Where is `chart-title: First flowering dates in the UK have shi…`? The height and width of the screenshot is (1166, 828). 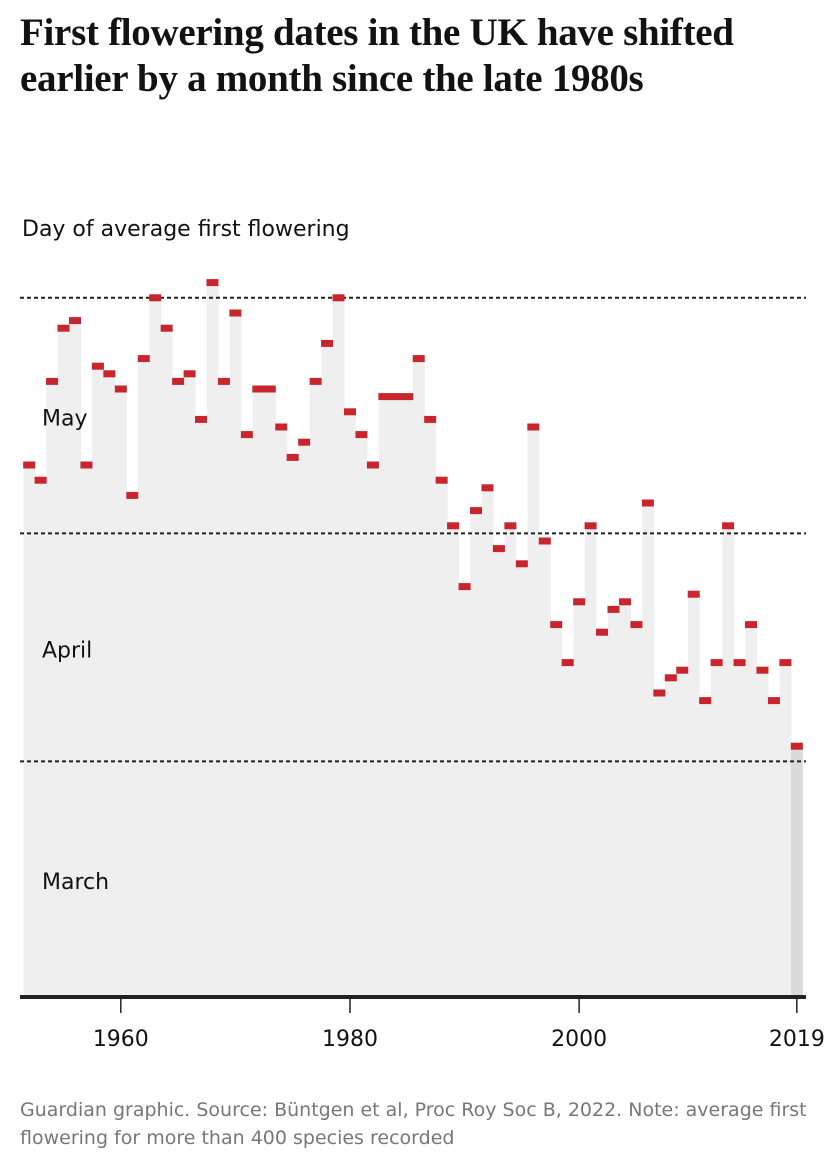
chart-title: First flowering dates in the UK have shi… is located at coordinates (377, 55).